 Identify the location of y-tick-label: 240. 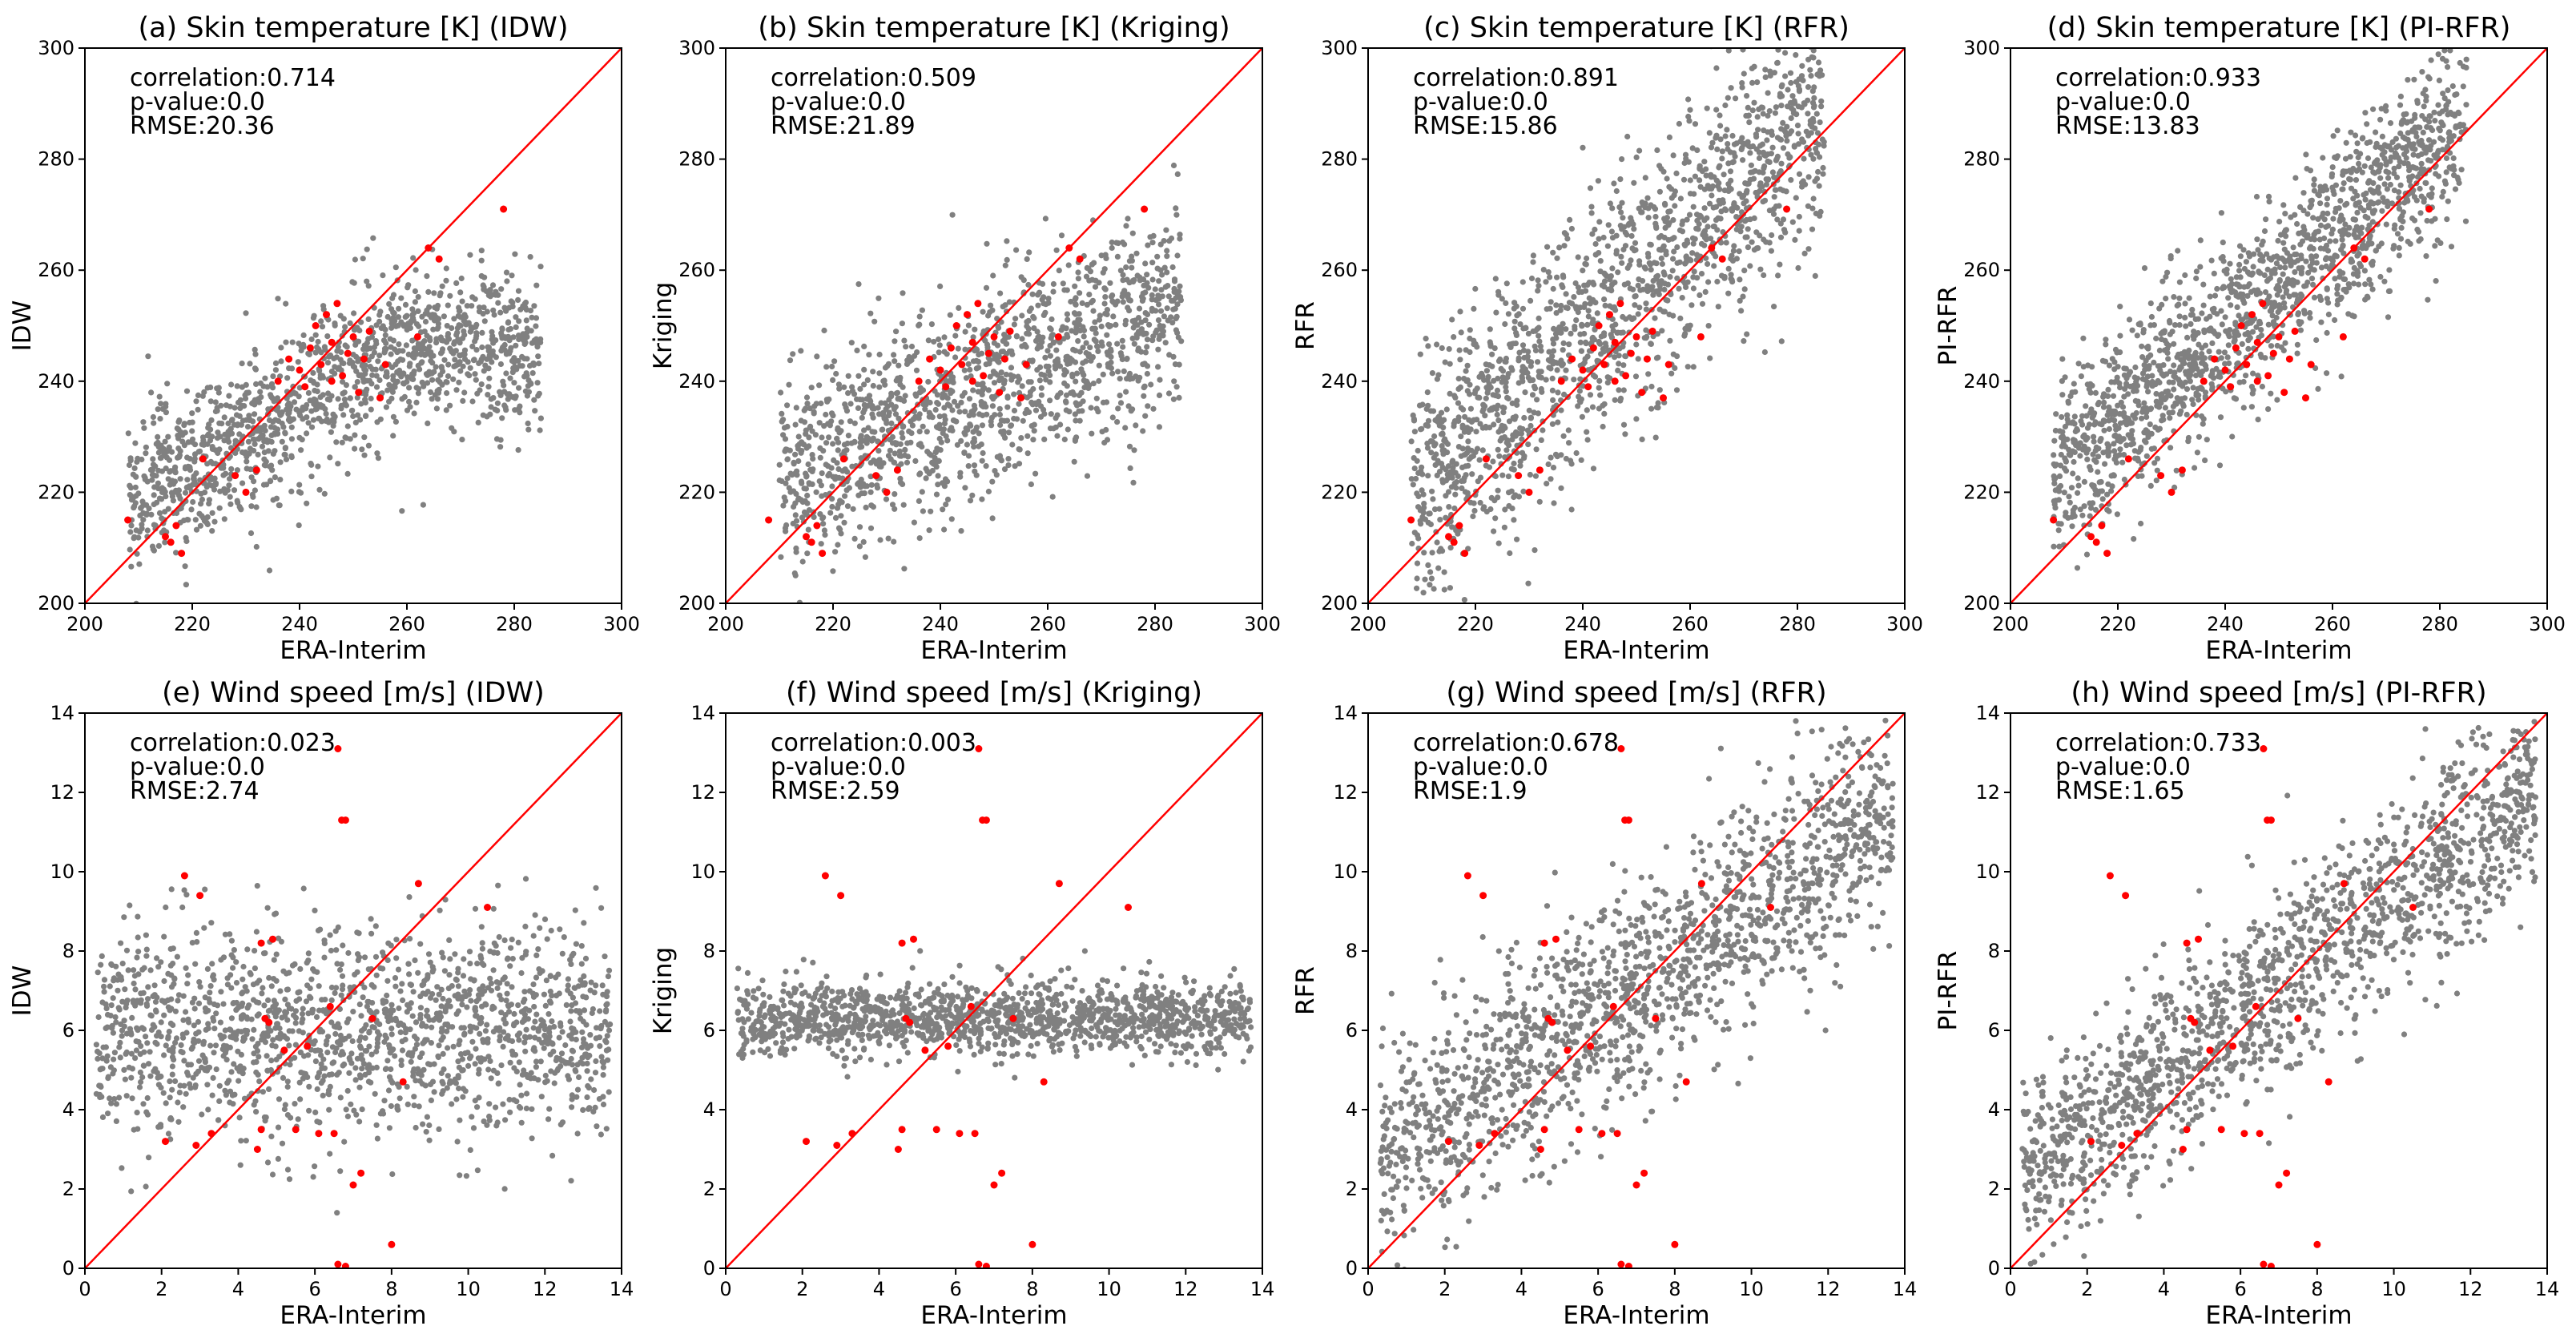
(56, 381).